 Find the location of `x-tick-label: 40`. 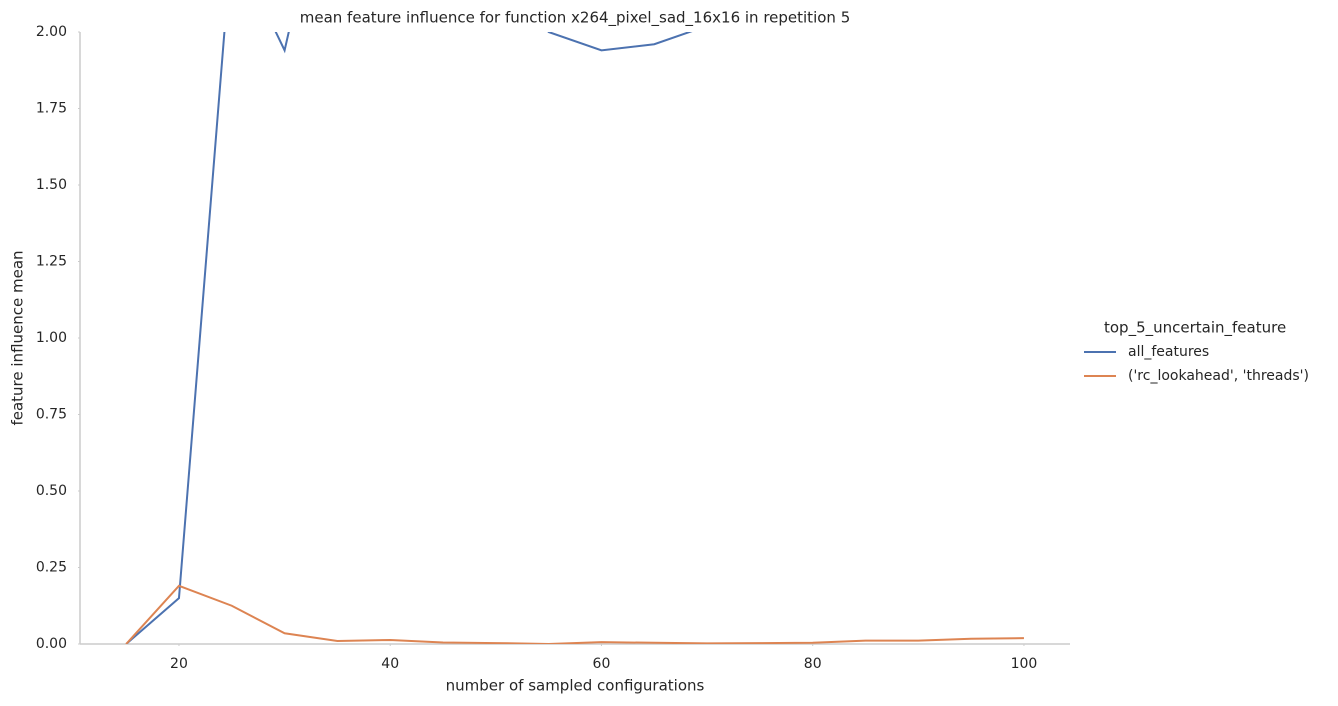

x-tick-label: 40 is located at coordinates (390, 664).